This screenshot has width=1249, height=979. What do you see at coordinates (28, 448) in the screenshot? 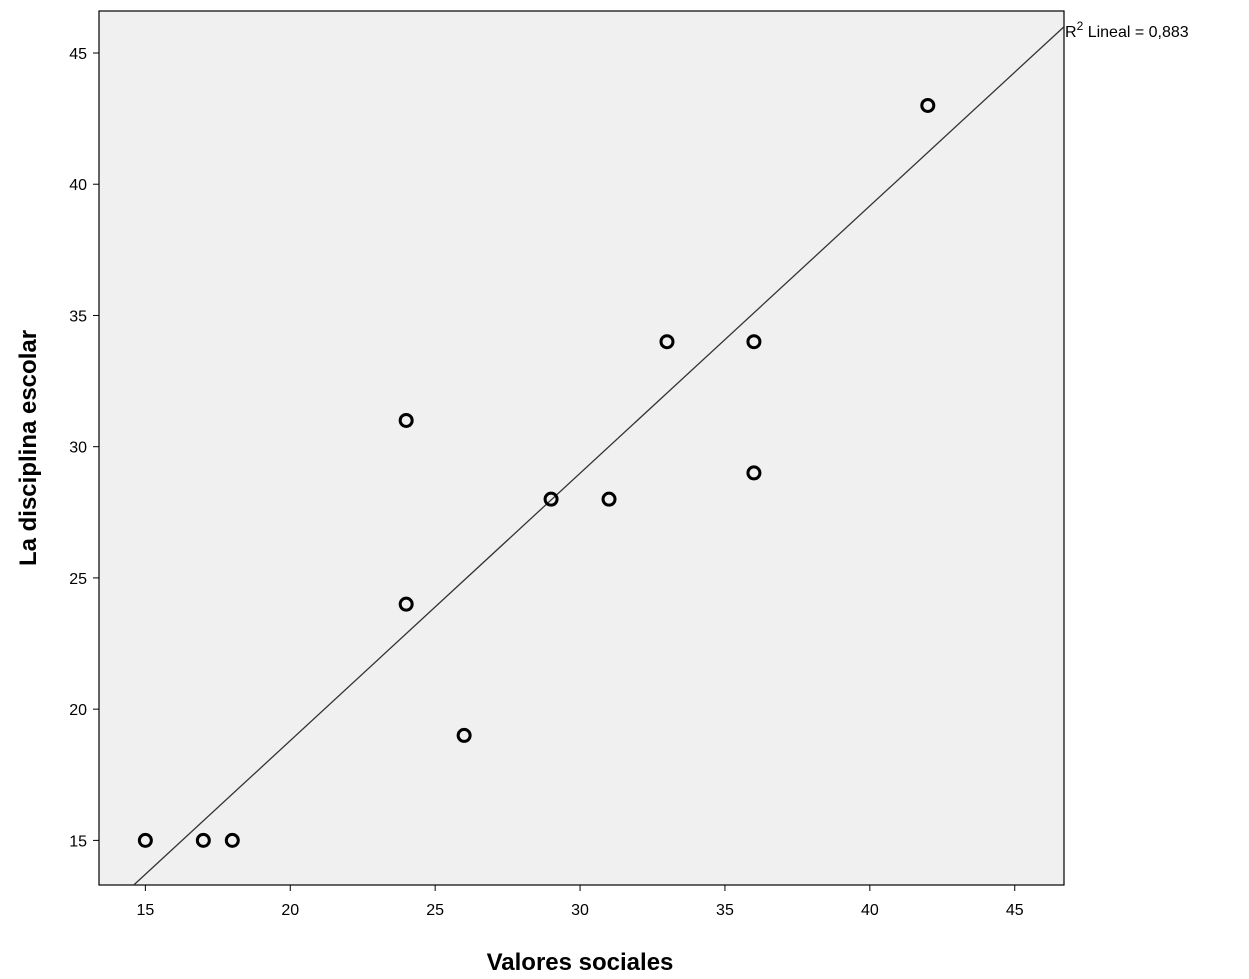
I see `y-axis-title: La disciplina escolar` at bounding box center [28, 448].